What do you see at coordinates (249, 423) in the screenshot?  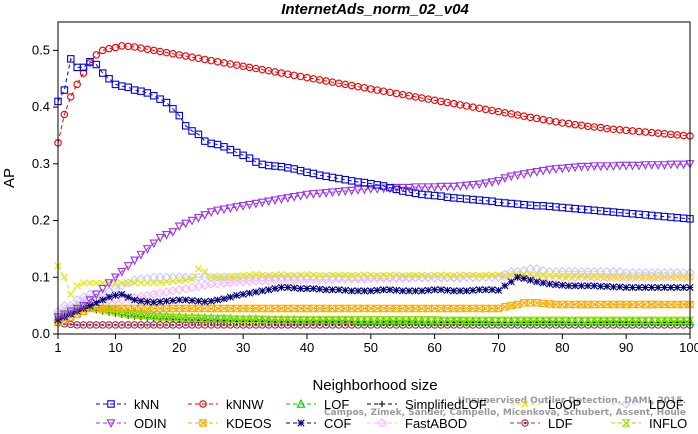 I see `legend-label-kdeos: KDEOS` at bounding box center [249, 423].